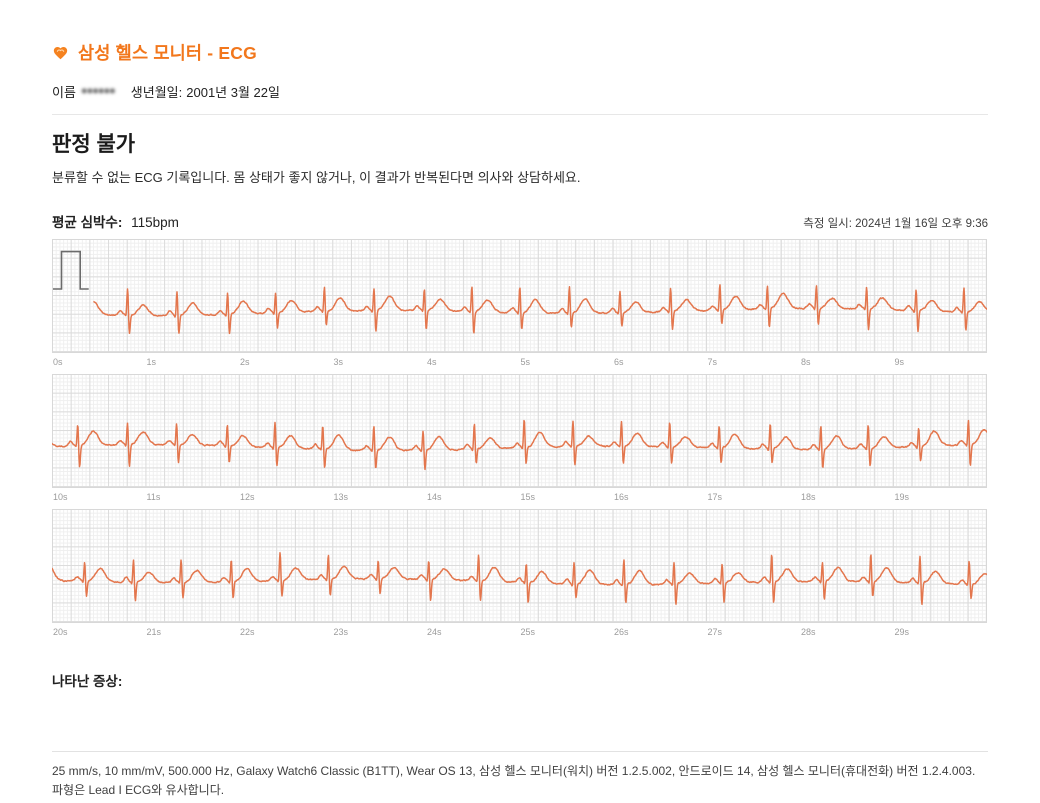 This screenshot has height=803, width=1040. I want to click on tick-label: 26s, so click(621, 632).